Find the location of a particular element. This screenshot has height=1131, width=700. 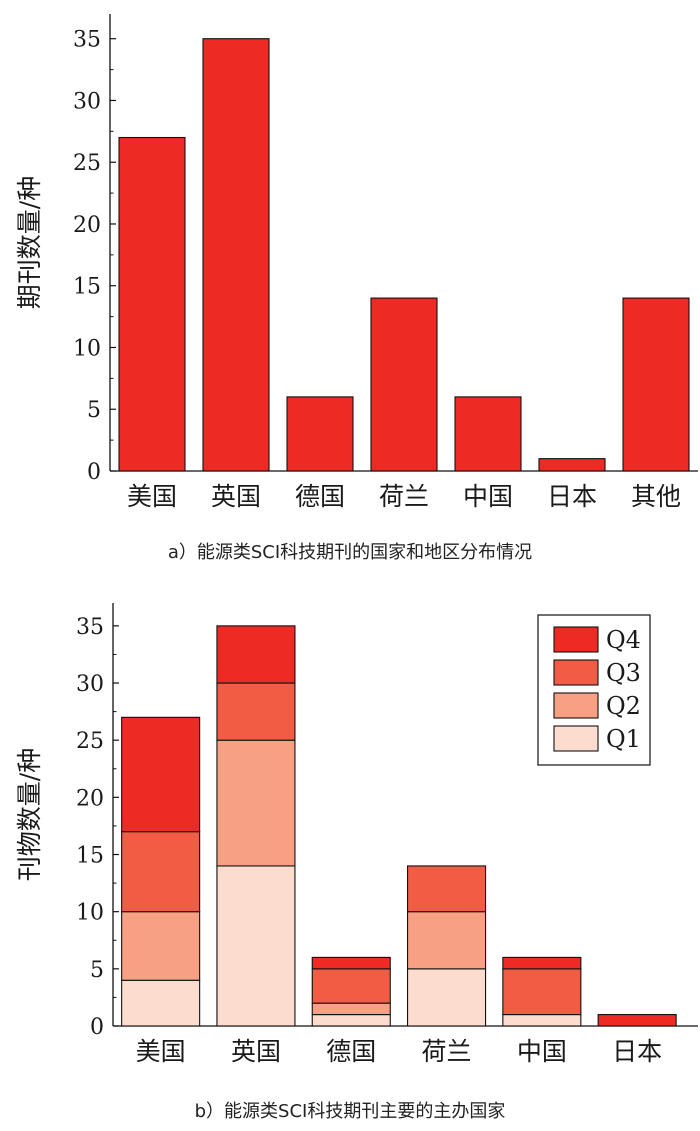

legend-label-q1: Q1 is located at coordinates (623, 739).